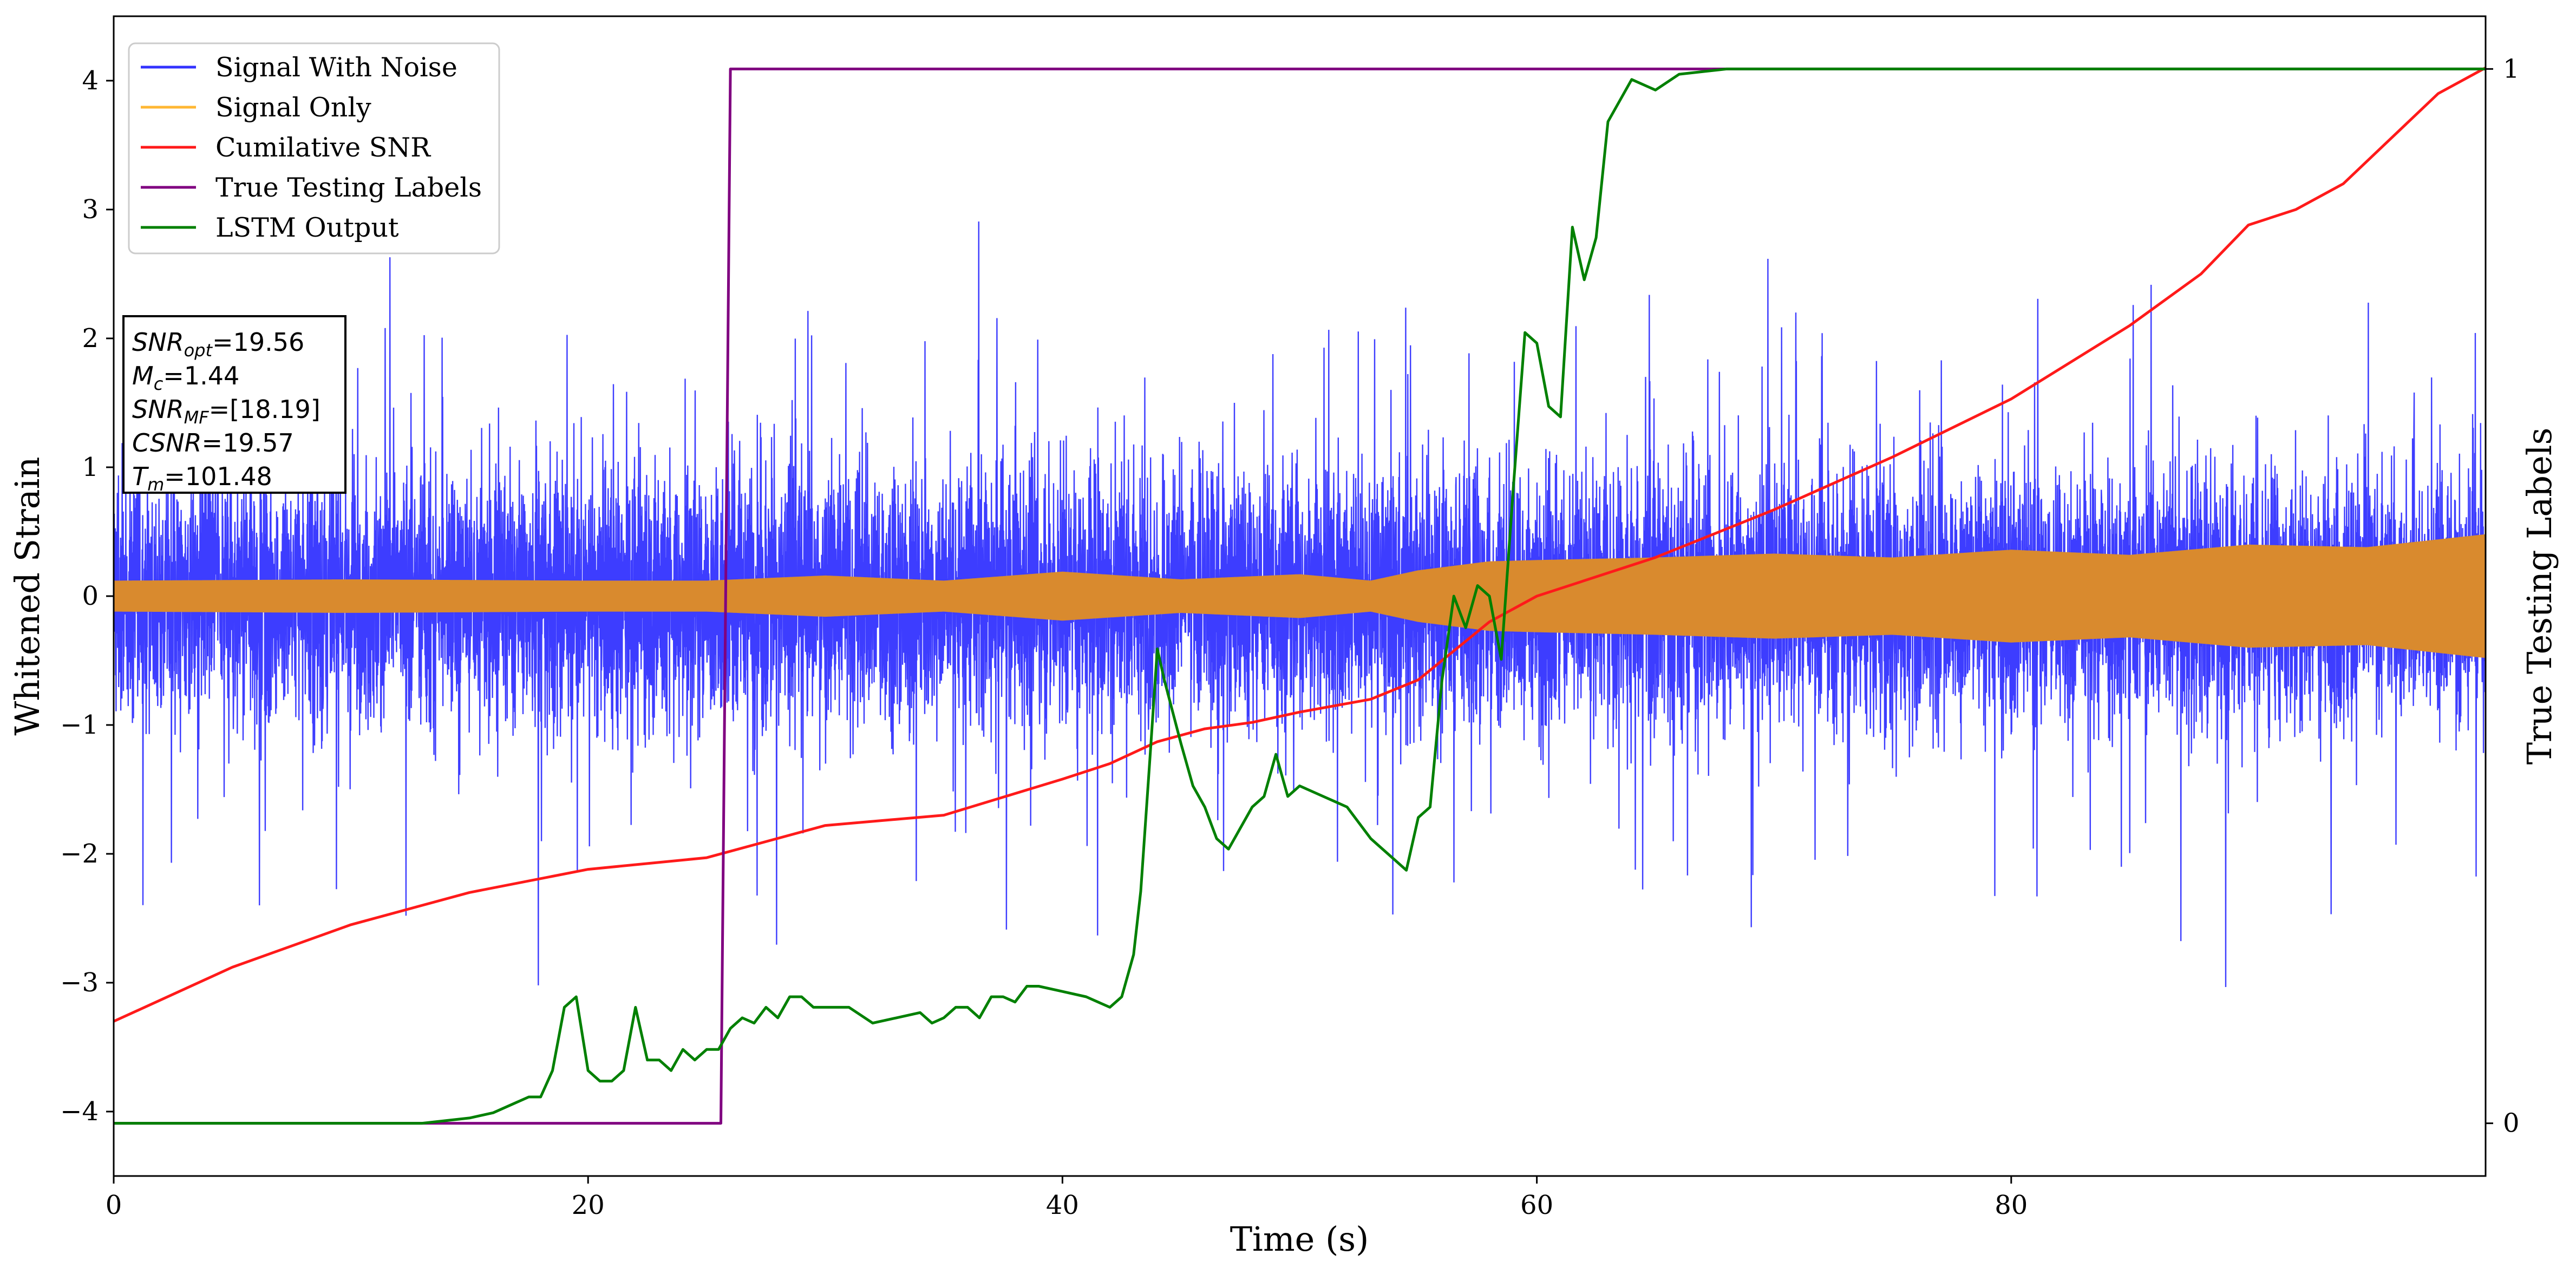 Image resolution: width=2576 pixels, height=1274 pixels. I want to click on y-tick-label: −1, so click(79, 725).